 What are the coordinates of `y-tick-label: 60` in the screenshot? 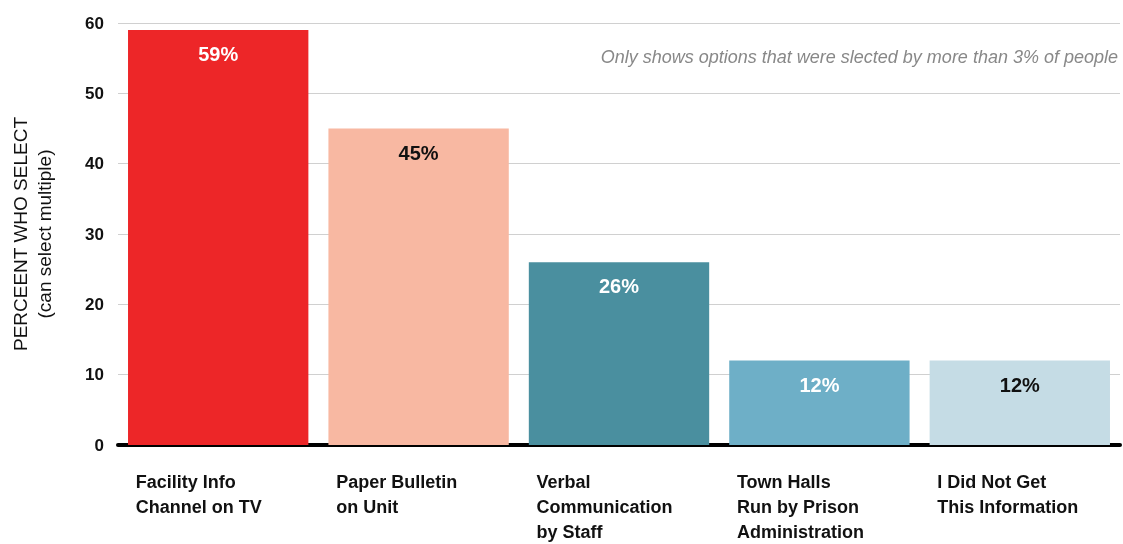 It's located at (94, 23).